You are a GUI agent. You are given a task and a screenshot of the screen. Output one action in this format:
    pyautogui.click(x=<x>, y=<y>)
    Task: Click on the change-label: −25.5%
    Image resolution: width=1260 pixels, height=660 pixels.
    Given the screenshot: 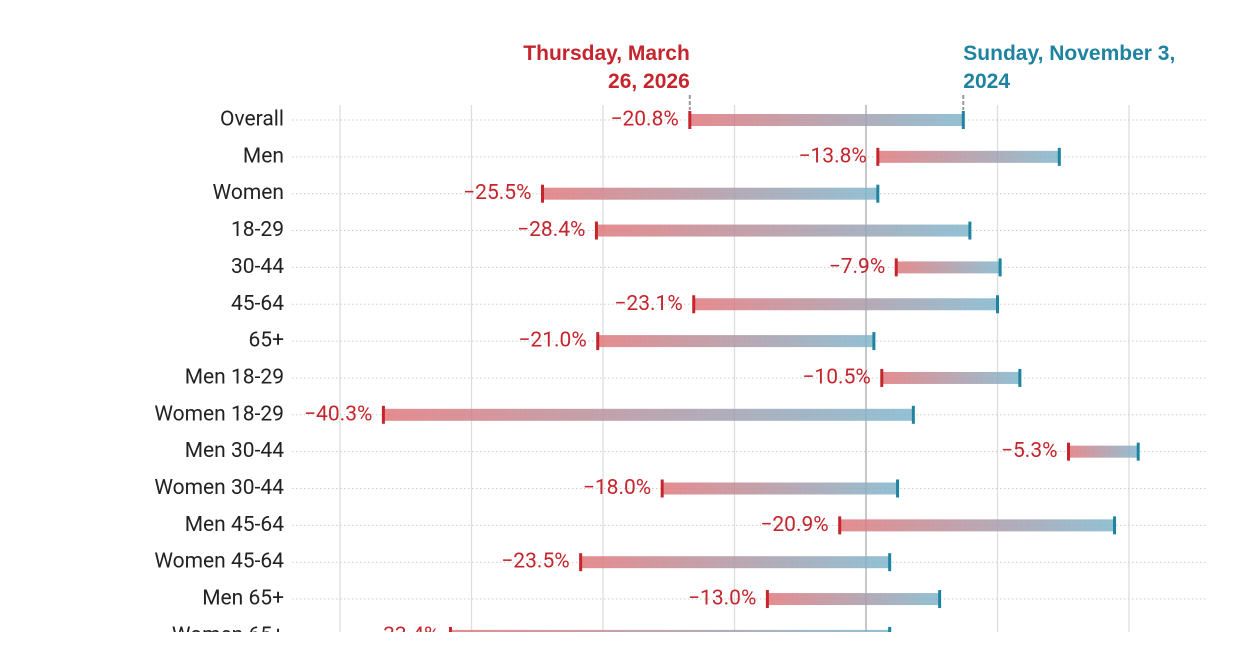 What is the action you would take?
    pyautogui.click(x=497, y=193)
    